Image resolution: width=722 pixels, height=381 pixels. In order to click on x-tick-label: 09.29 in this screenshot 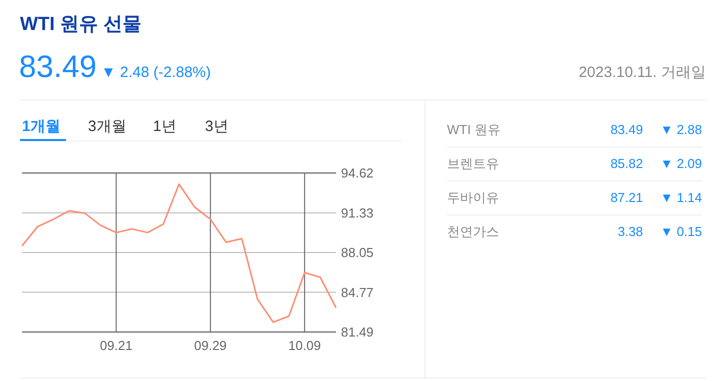, I will do `click(210, 345)`.